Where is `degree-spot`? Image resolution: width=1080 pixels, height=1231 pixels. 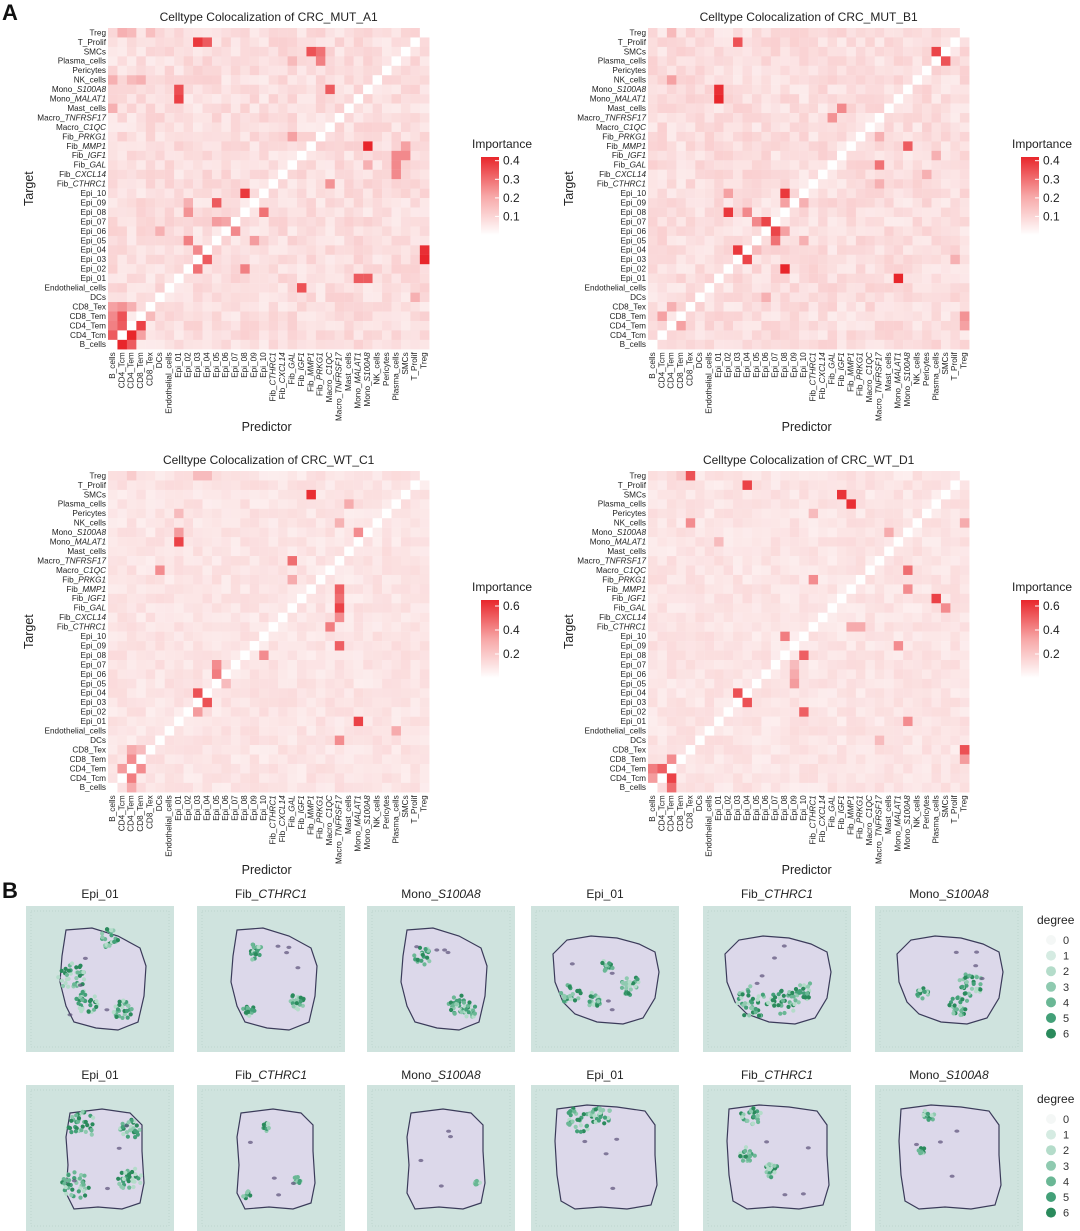
degree-spot is located at coordinates (83, 972).